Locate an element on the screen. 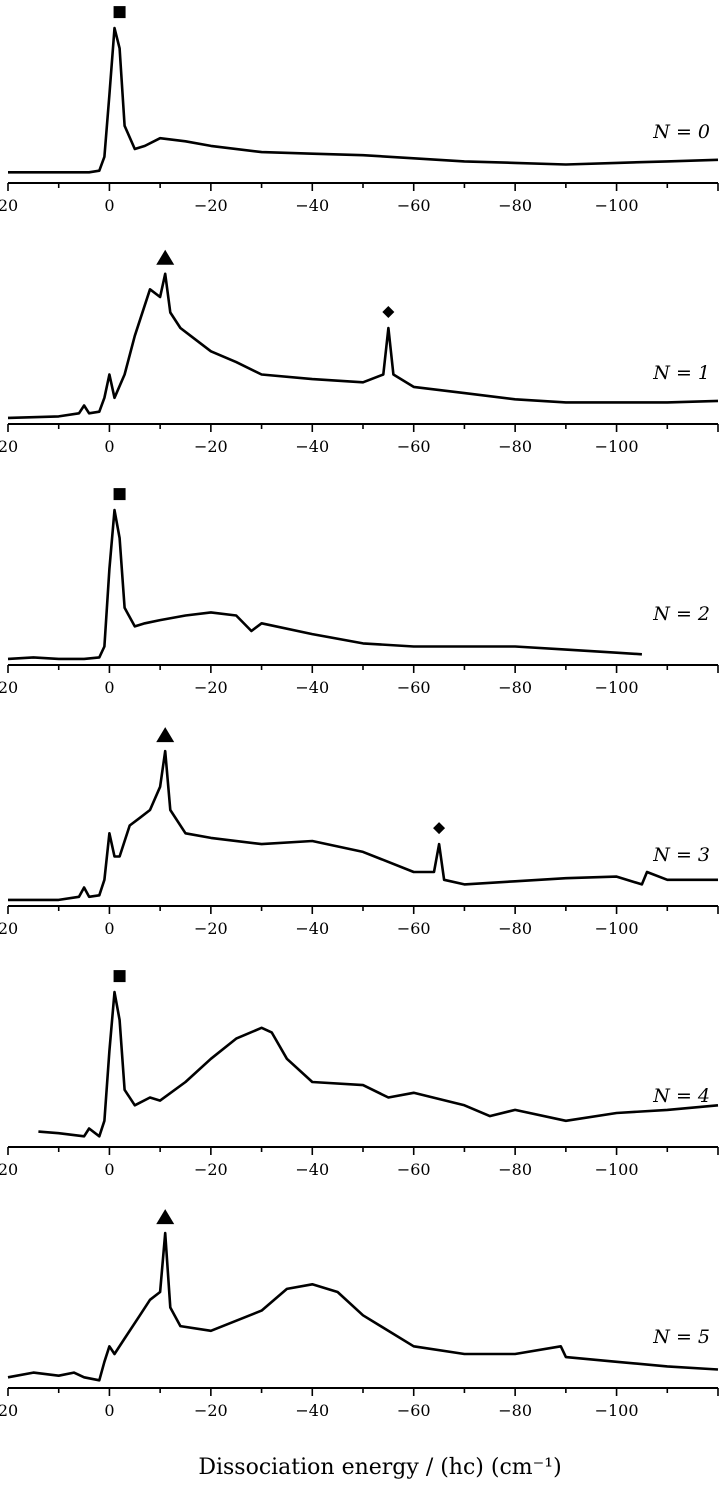 This screenshot has width=720, height=1491. x-axis-label: Dissociation energy / (hc) (cm⁻¹) is located at coordinates (379, 1467).